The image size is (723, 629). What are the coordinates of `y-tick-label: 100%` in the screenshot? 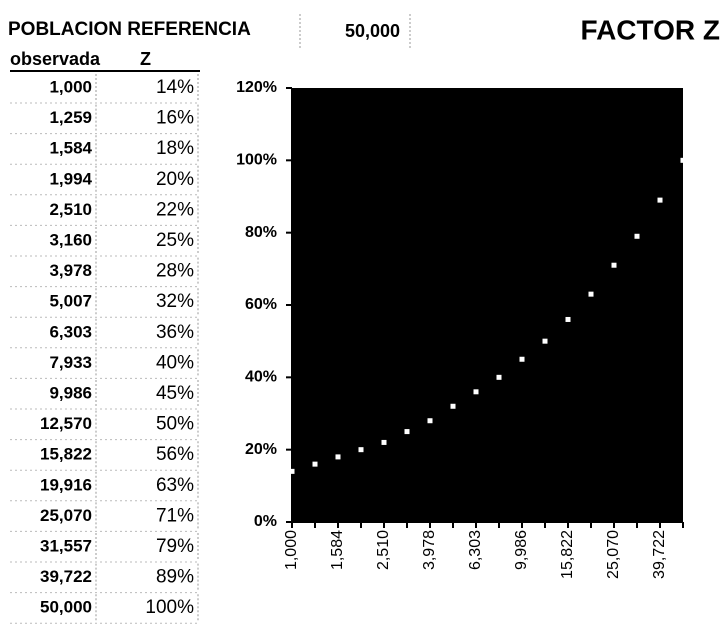 It's located at (256, 160).